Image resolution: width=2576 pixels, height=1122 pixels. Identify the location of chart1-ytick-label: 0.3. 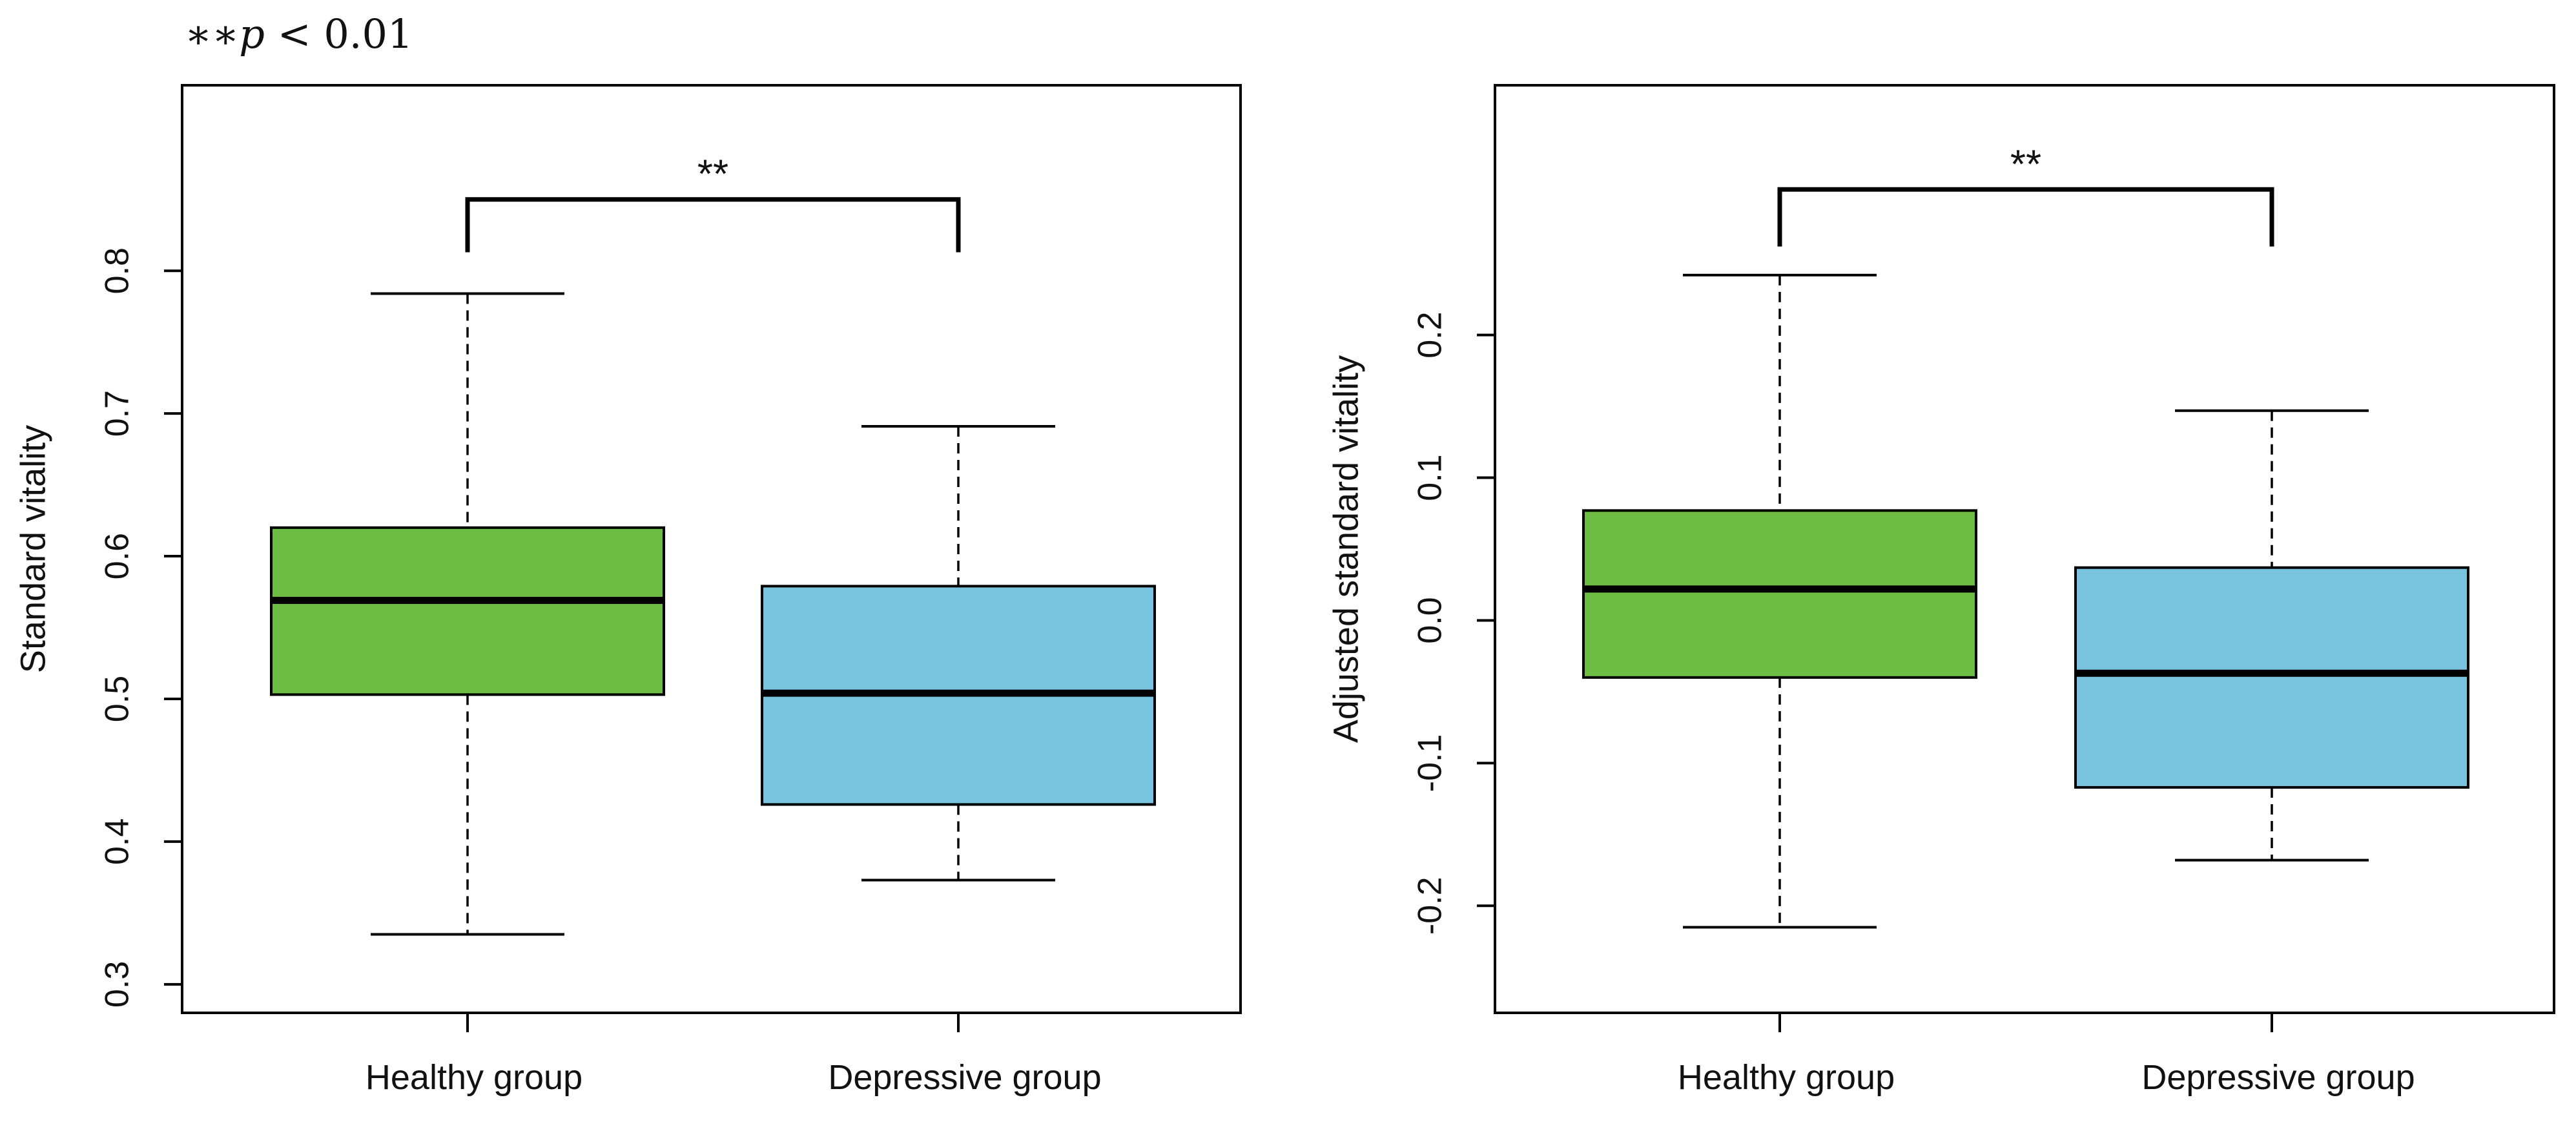
(117, 984).